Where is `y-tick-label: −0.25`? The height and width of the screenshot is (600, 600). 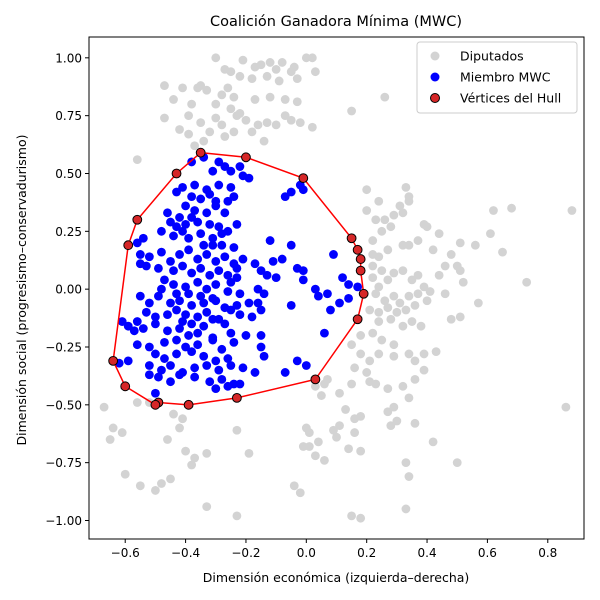 y-tick-label: −0.25 is located at coordinates (63, 347).